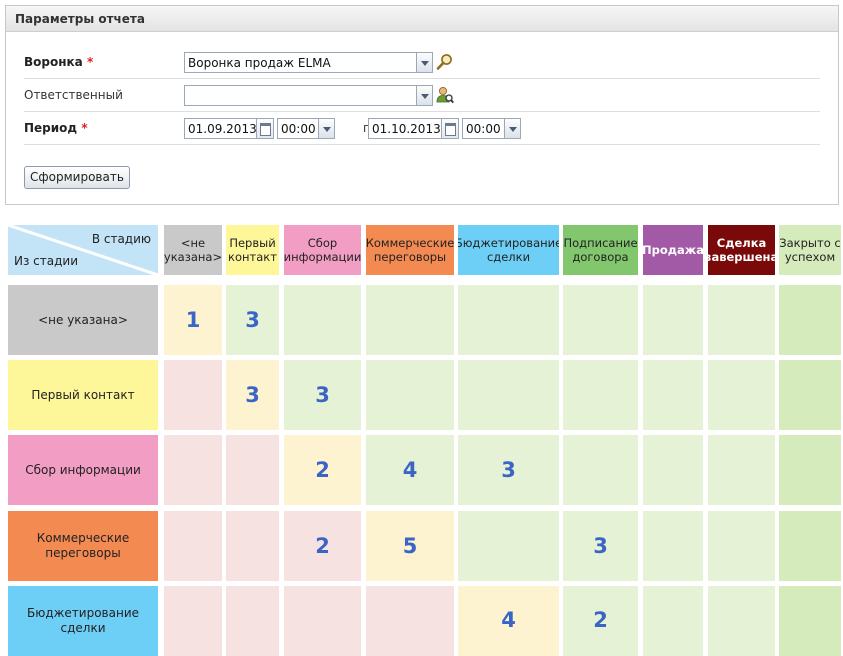 This screenshot has width=843, height=656. I want to click on column-header: Коммерческие переговоры, so click(410, 250).